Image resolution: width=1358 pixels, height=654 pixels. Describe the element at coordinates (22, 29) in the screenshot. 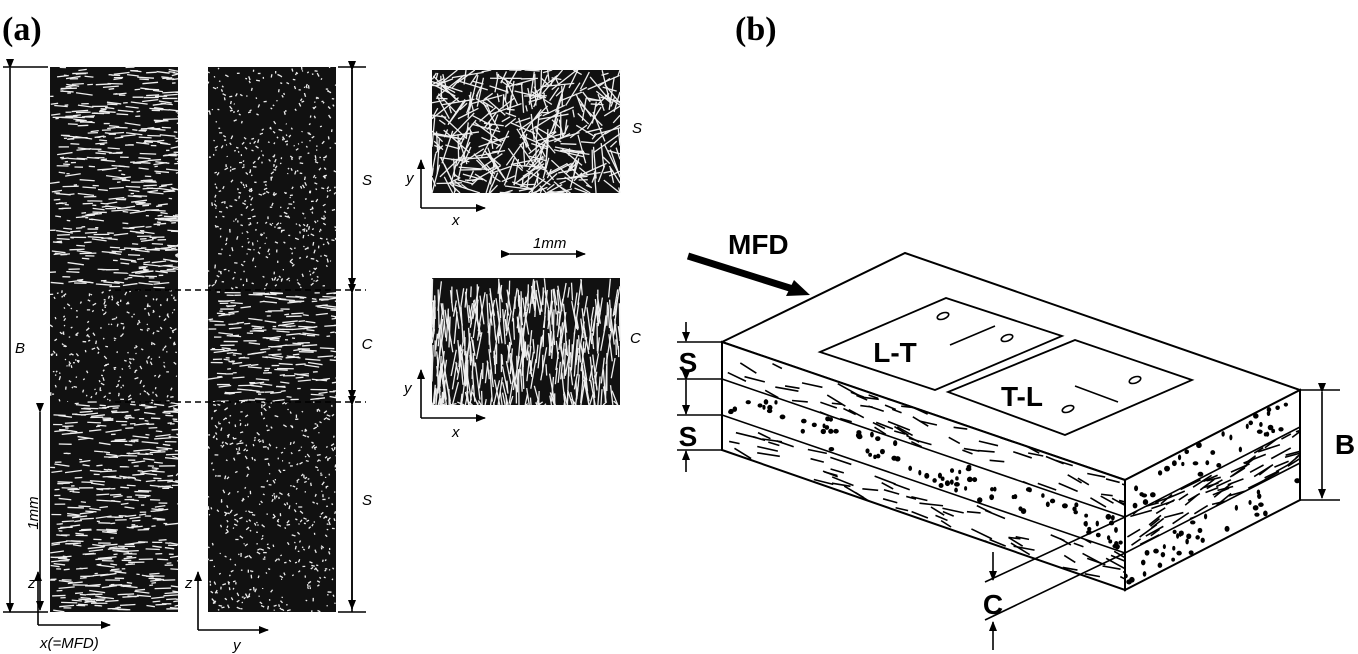

I see `panel-label: (a)` at that location.